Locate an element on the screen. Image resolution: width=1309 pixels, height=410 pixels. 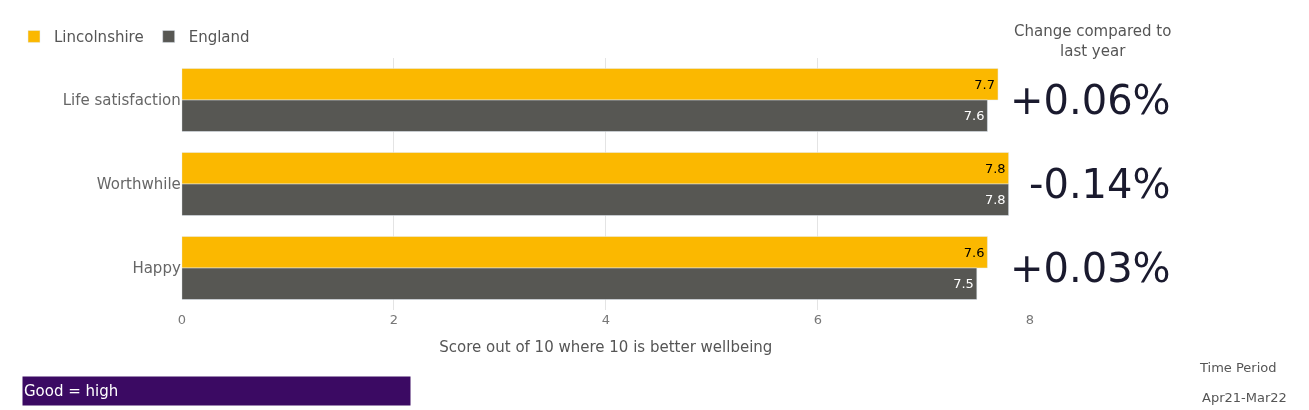
legend-label: England is located at coordinates (219, 37).